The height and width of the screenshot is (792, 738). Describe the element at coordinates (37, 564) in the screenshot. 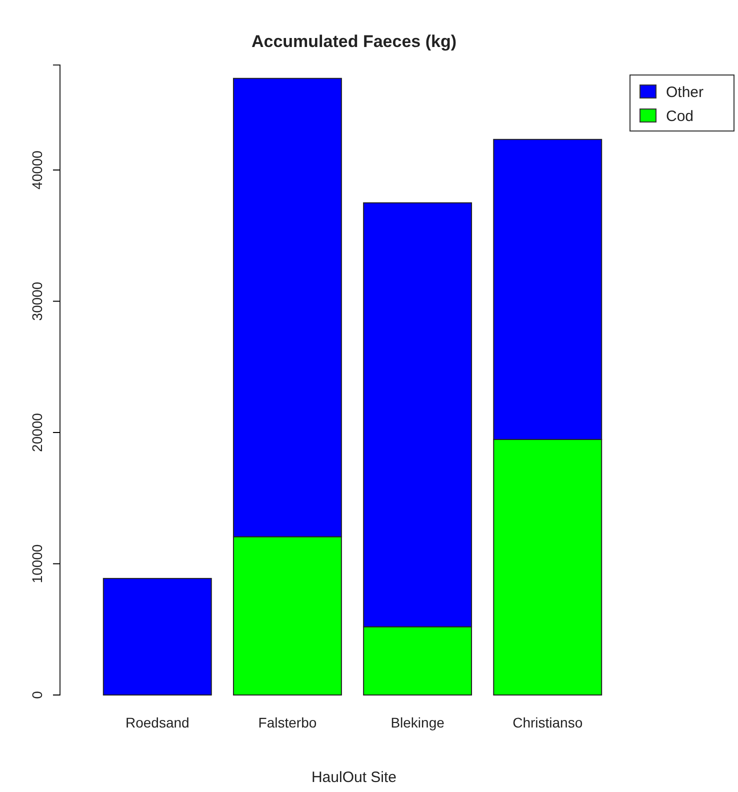

I see `y-tick-label: 10000` at that location.